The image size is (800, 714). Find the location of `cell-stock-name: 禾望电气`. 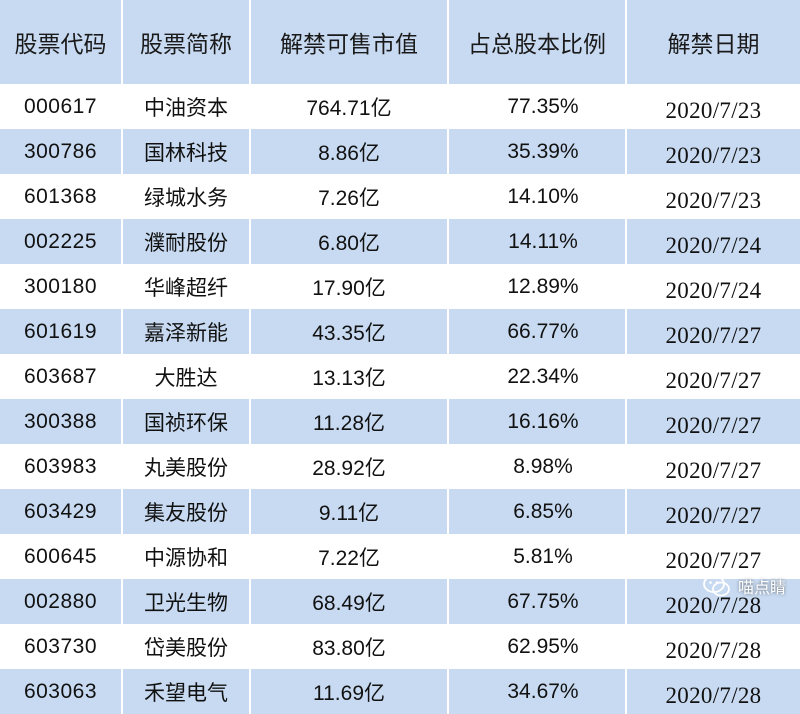

cell-stock-name: 禾望电气 is located at coordinates (186, 691).